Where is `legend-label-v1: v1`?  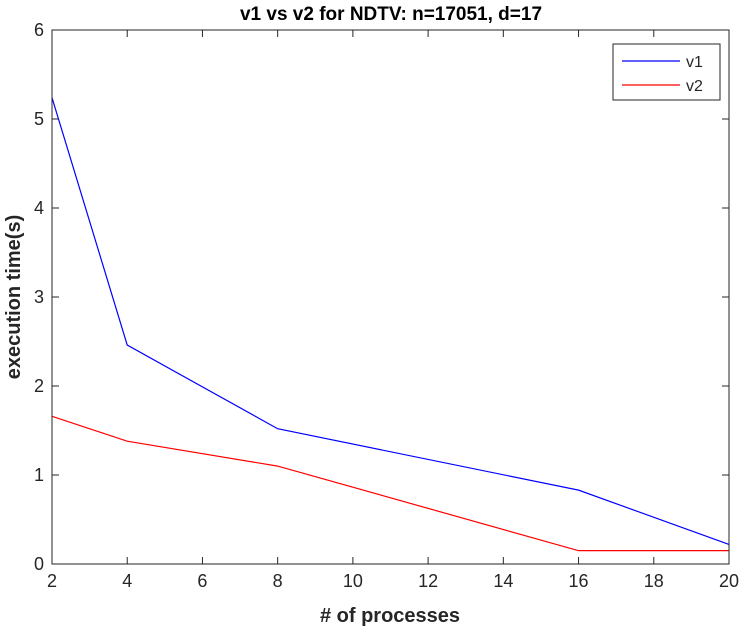 legend-label-v1: v1 is located at coordinates (694, 62).